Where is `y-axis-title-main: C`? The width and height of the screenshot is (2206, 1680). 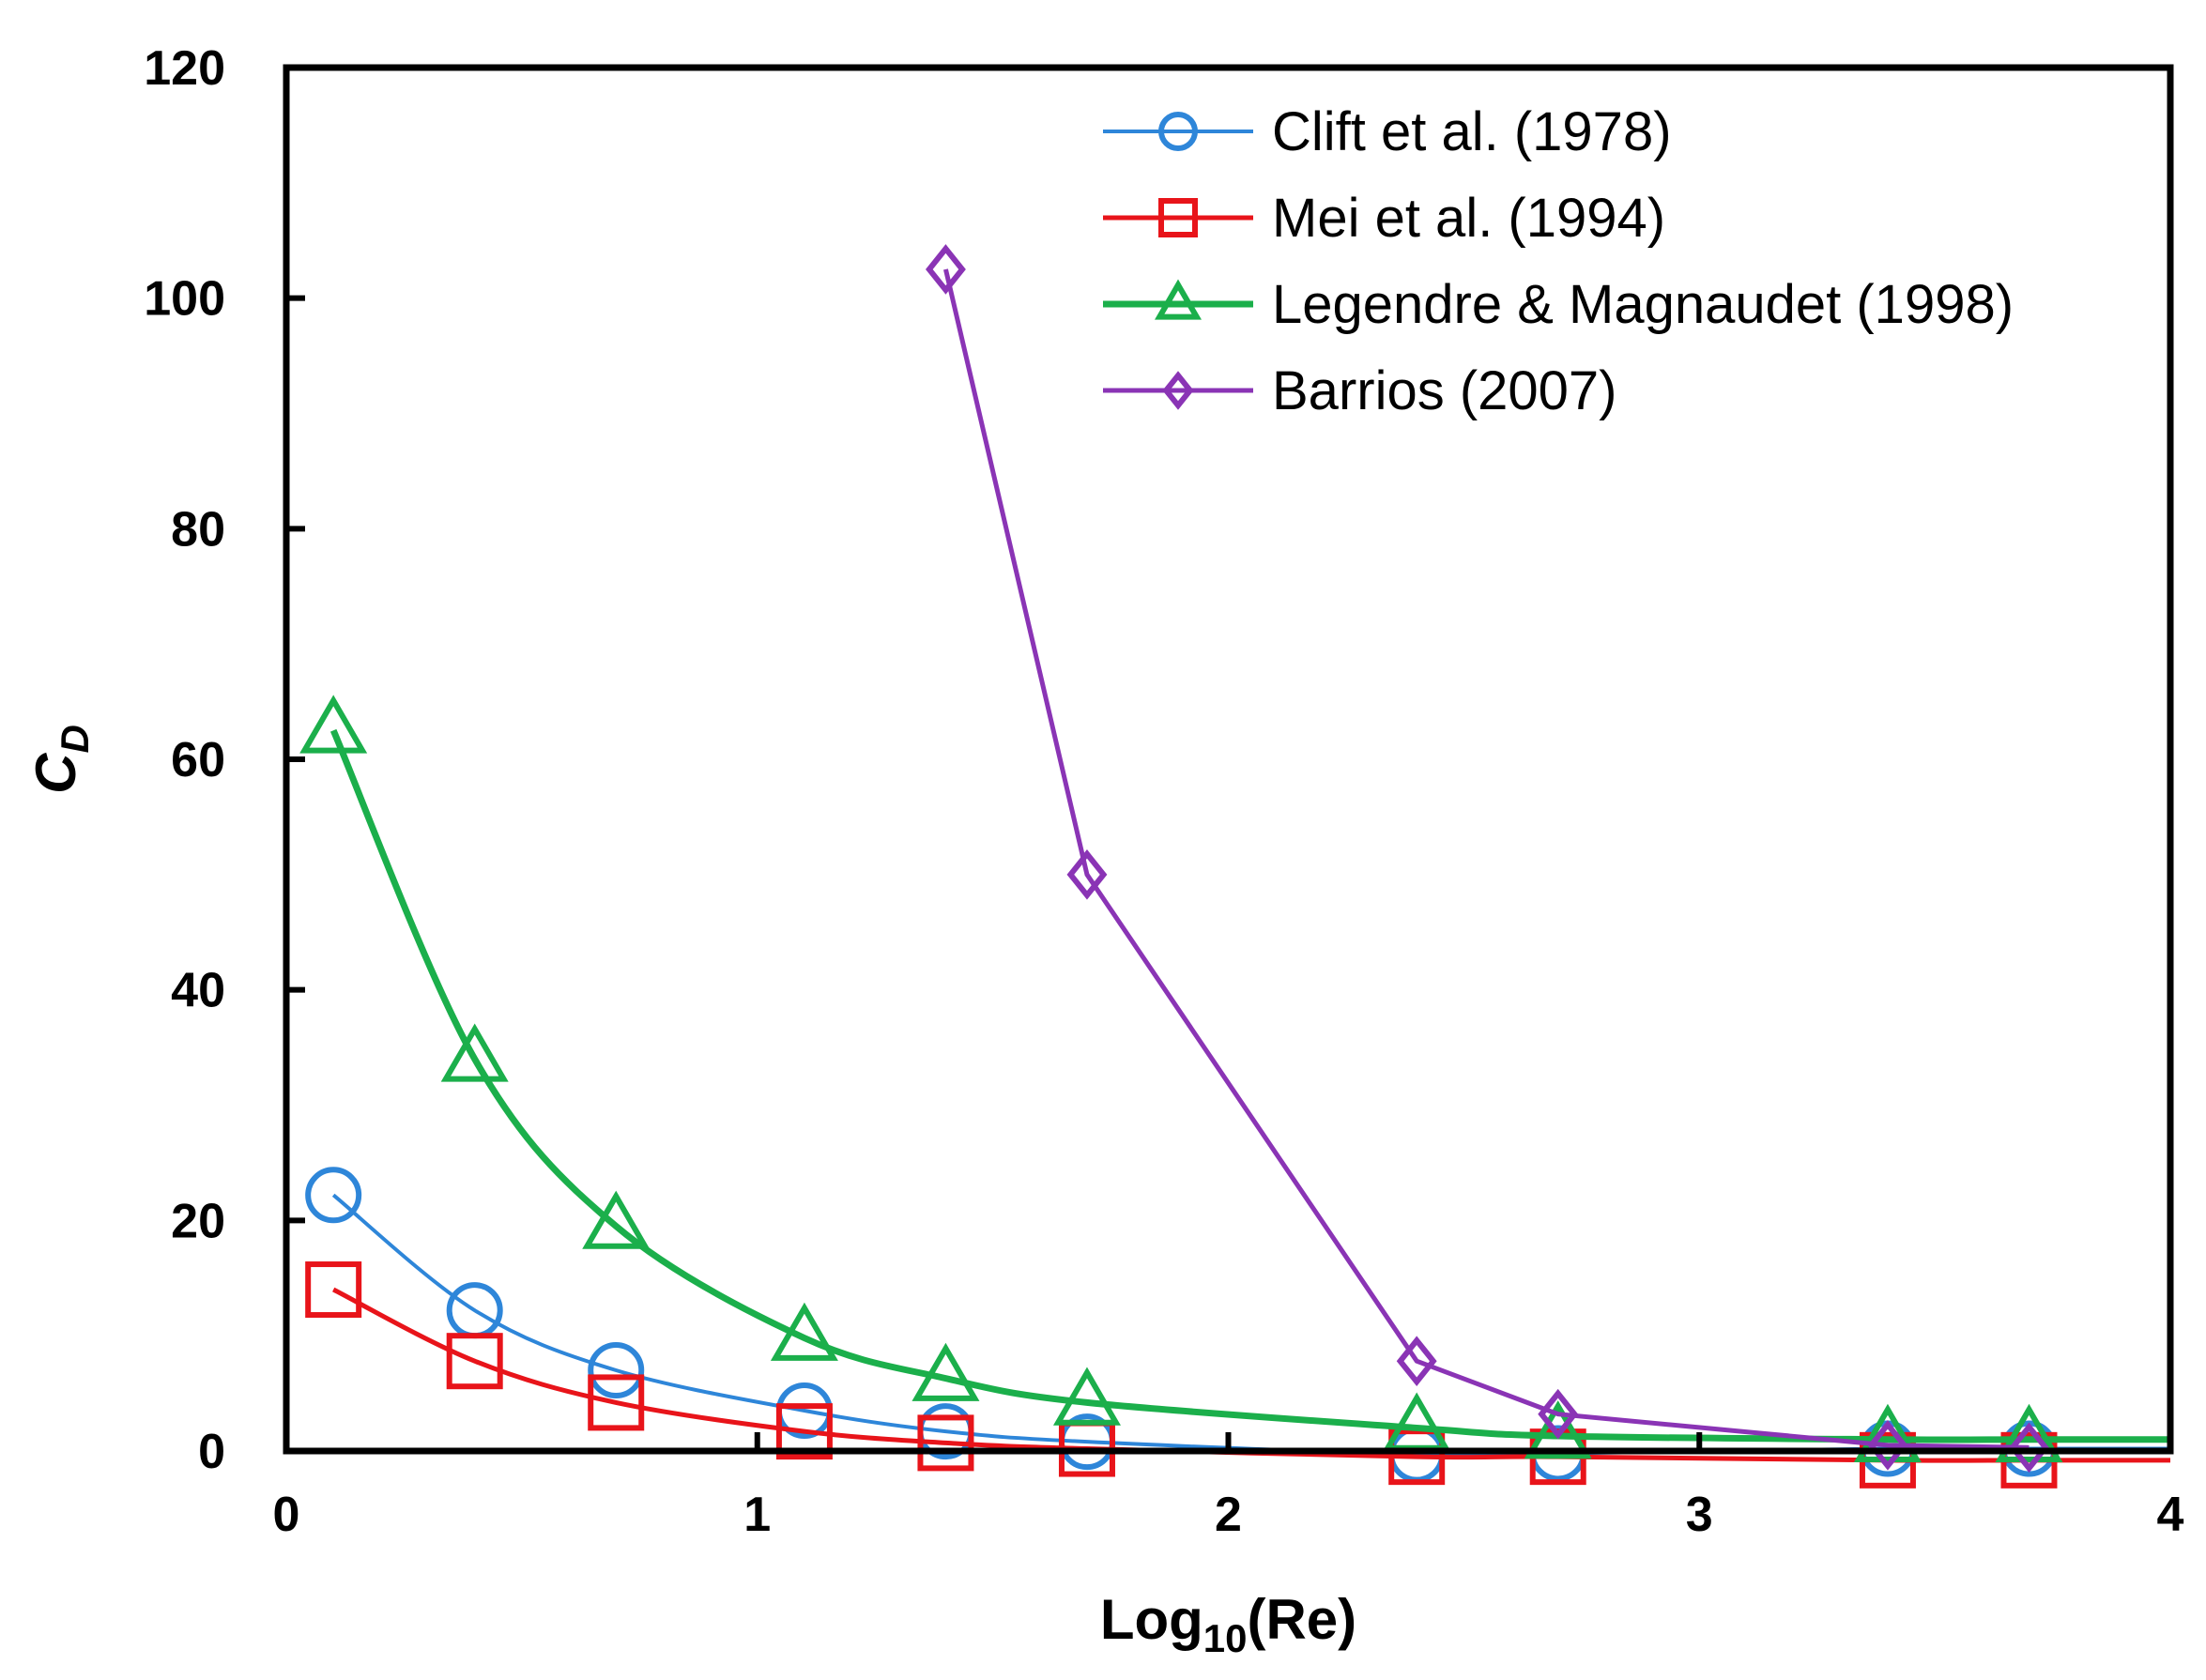
y-axis-title-main: C is located at coordinates (55, 773).